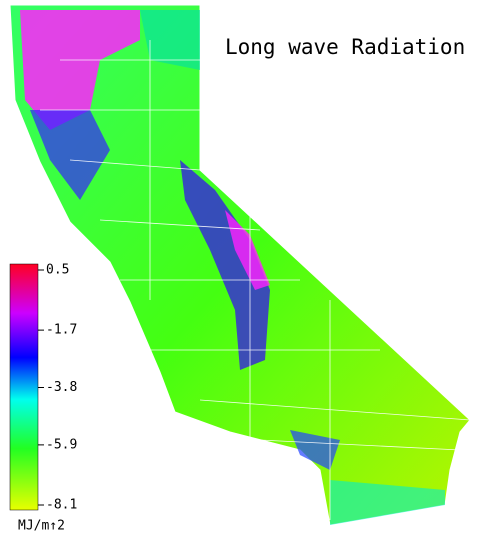  I want to click on colorbar-tick-label: -1.7, so click(61, 330).